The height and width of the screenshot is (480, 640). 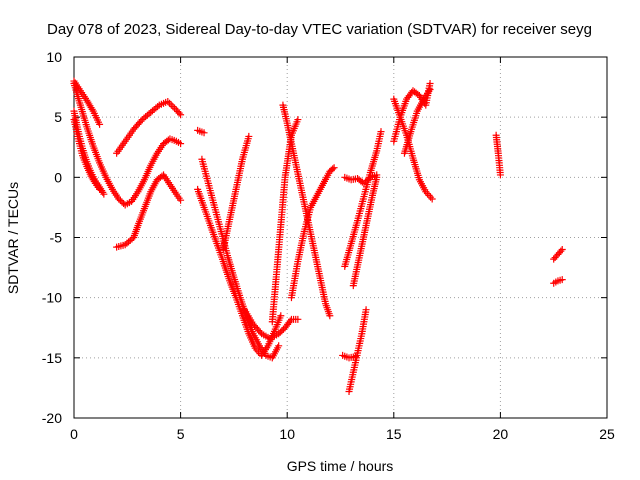 What do you see at coordinates (607, 434) in the screenshot?
I see `x-tick-label: 25` at bounding box center [607, 434].